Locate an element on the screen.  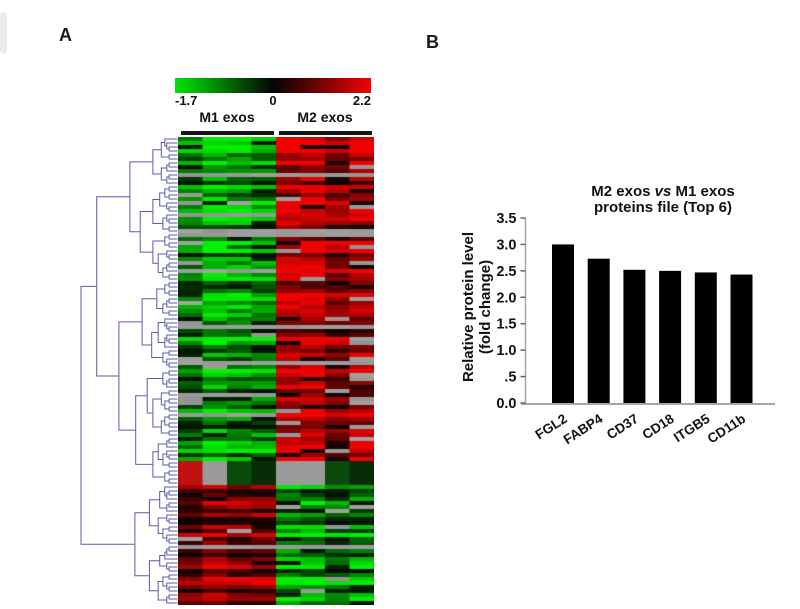
y-tick-label: 1.5 is located at coordinates (506, 325).